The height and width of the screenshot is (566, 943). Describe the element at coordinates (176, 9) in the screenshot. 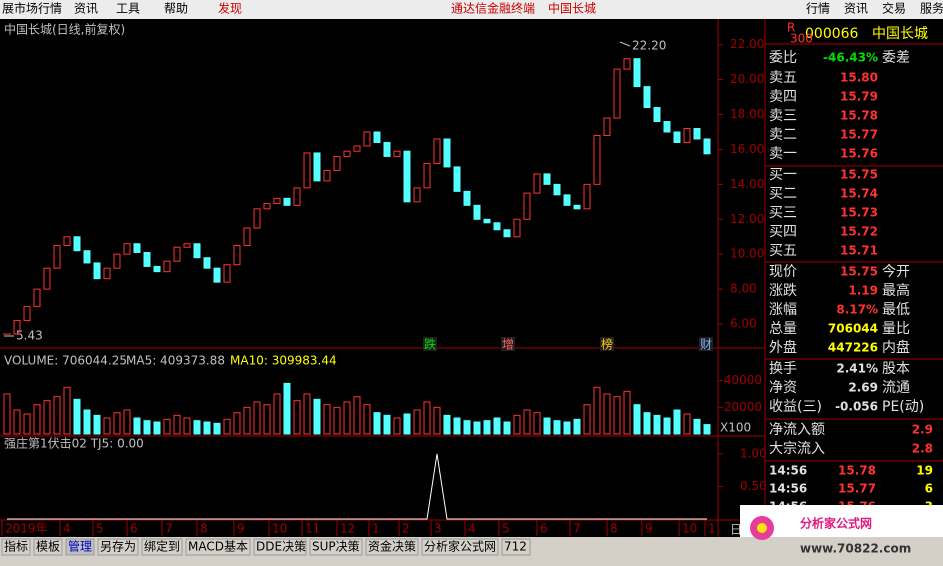

I see `menu-item: 帮助` at that location.